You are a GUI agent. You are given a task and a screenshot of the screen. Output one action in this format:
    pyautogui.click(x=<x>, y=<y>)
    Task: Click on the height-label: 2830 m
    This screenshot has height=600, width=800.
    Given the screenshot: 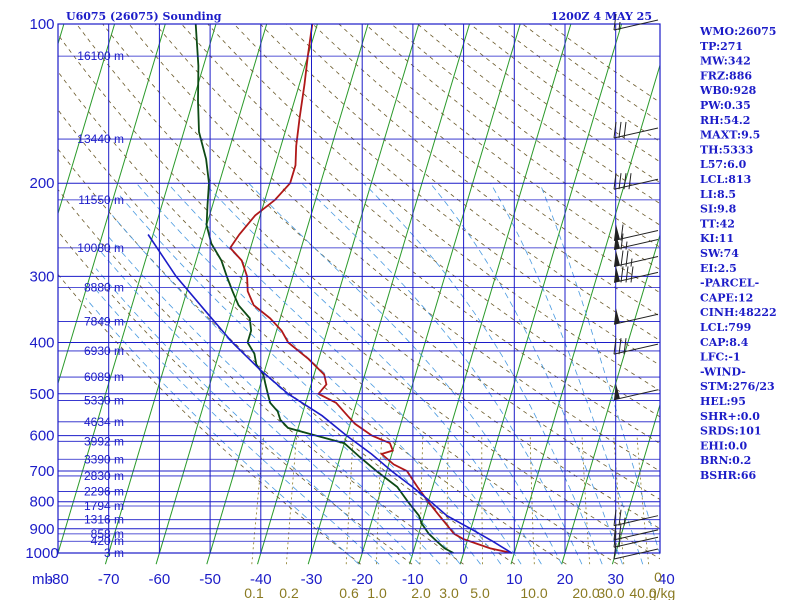 What is the action you would take?
    pyautogui.click(x=104, y=476)
    